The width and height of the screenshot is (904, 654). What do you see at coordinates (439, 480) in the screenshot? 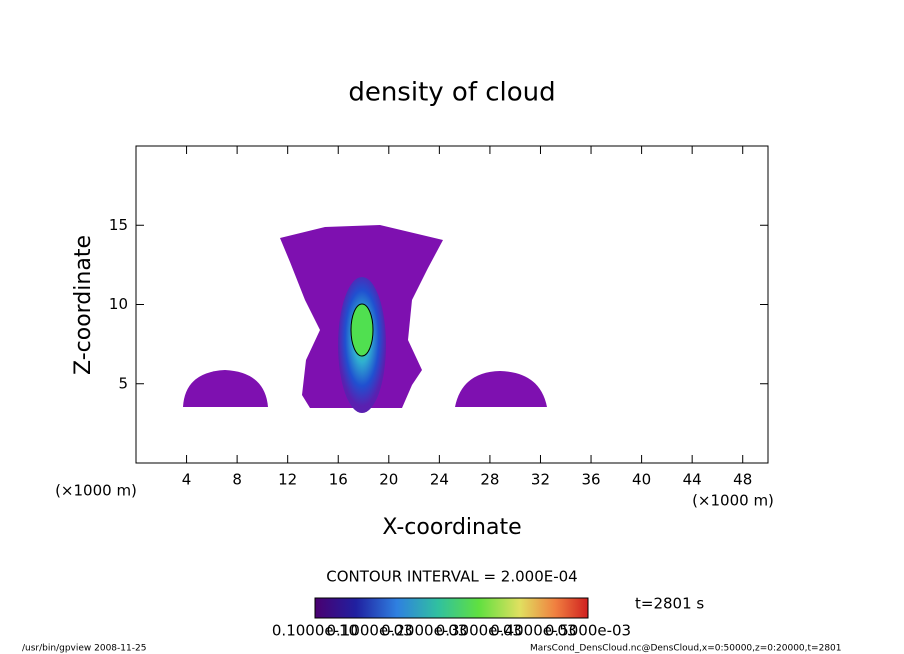
I see `x-tick-label: 24` at bounding box center [439, 480].